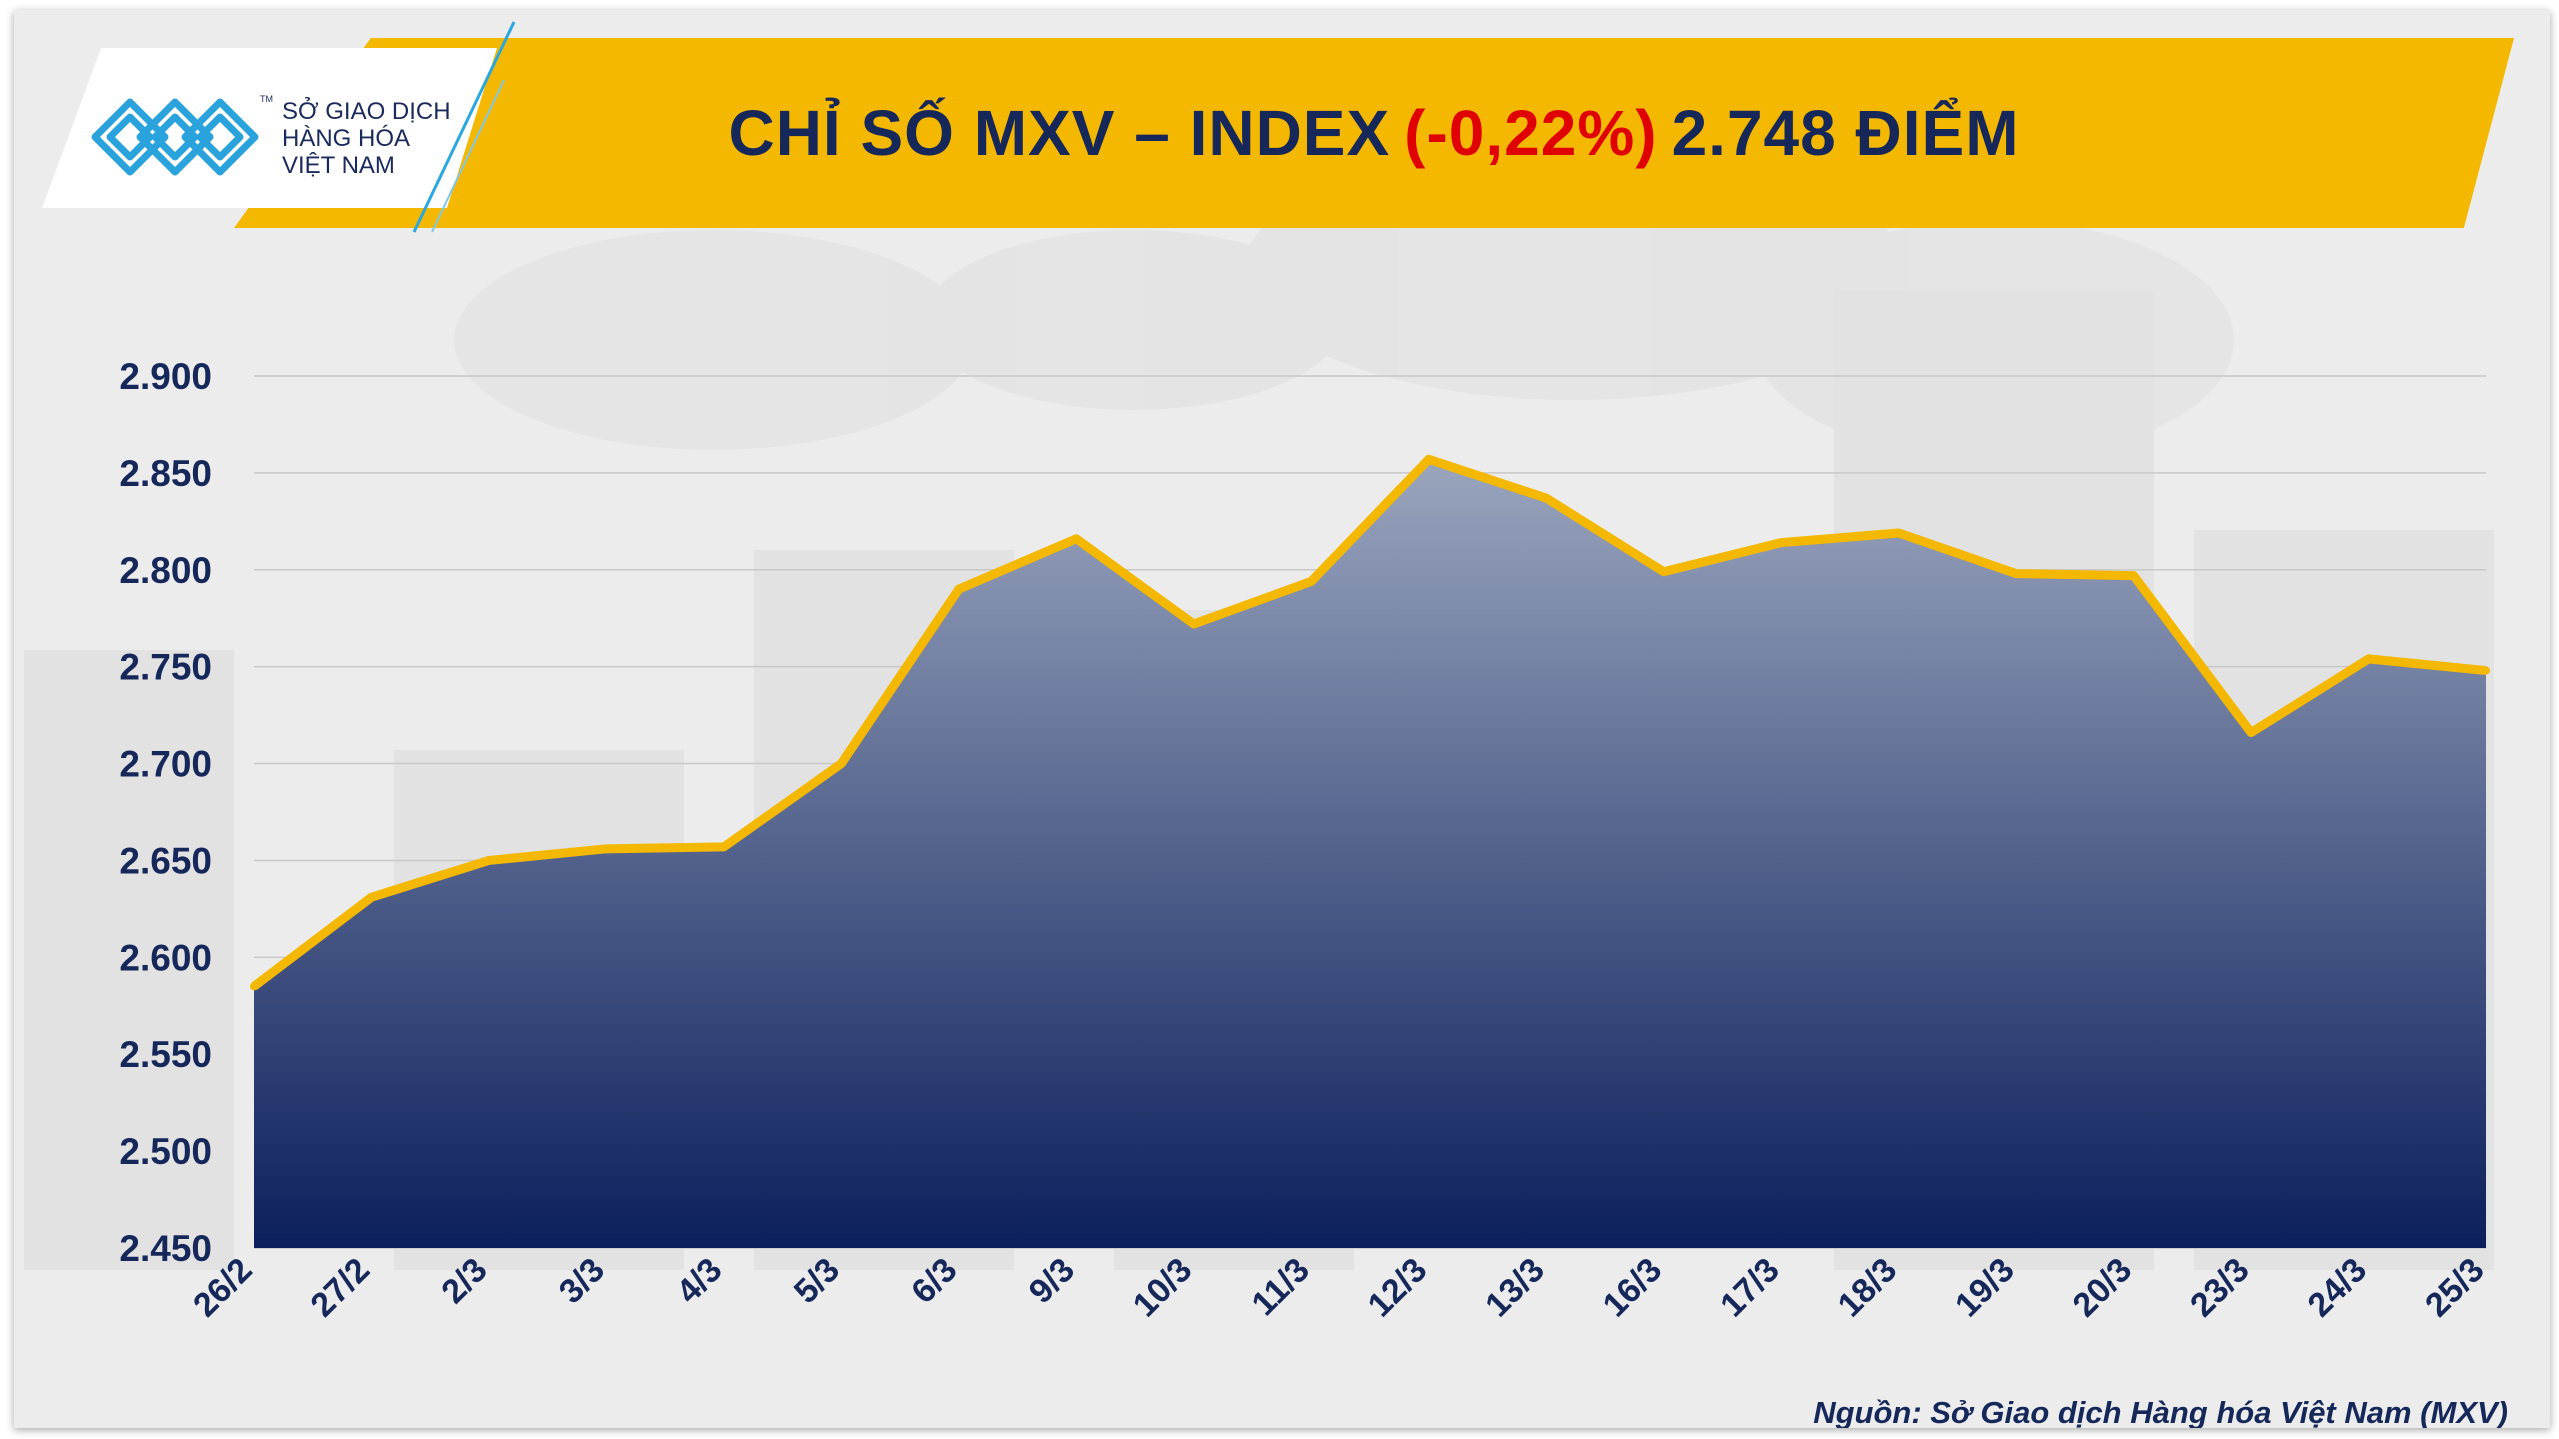 The height and width of the screenshot is (1439, 2559). I want to click on y-tick-label: 2.450, so click(165, 1248).